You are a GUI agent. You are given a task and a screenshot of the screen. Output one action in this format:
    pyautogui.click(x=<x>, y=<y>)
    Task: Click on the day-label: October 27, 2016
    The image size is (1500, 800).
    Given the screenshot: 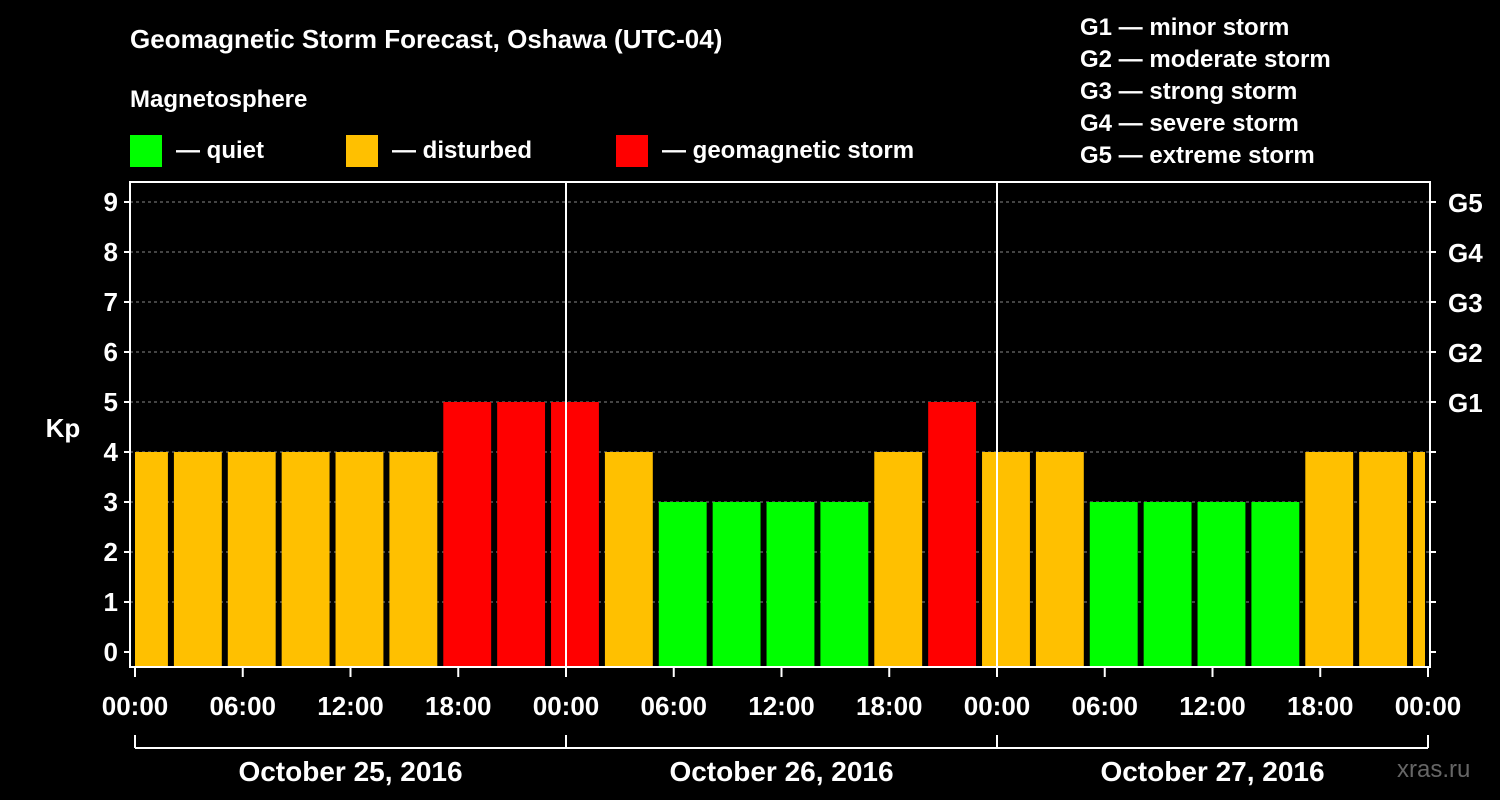 What is the action you would take?
    pyautogui.click(x=1212, y=771)
    